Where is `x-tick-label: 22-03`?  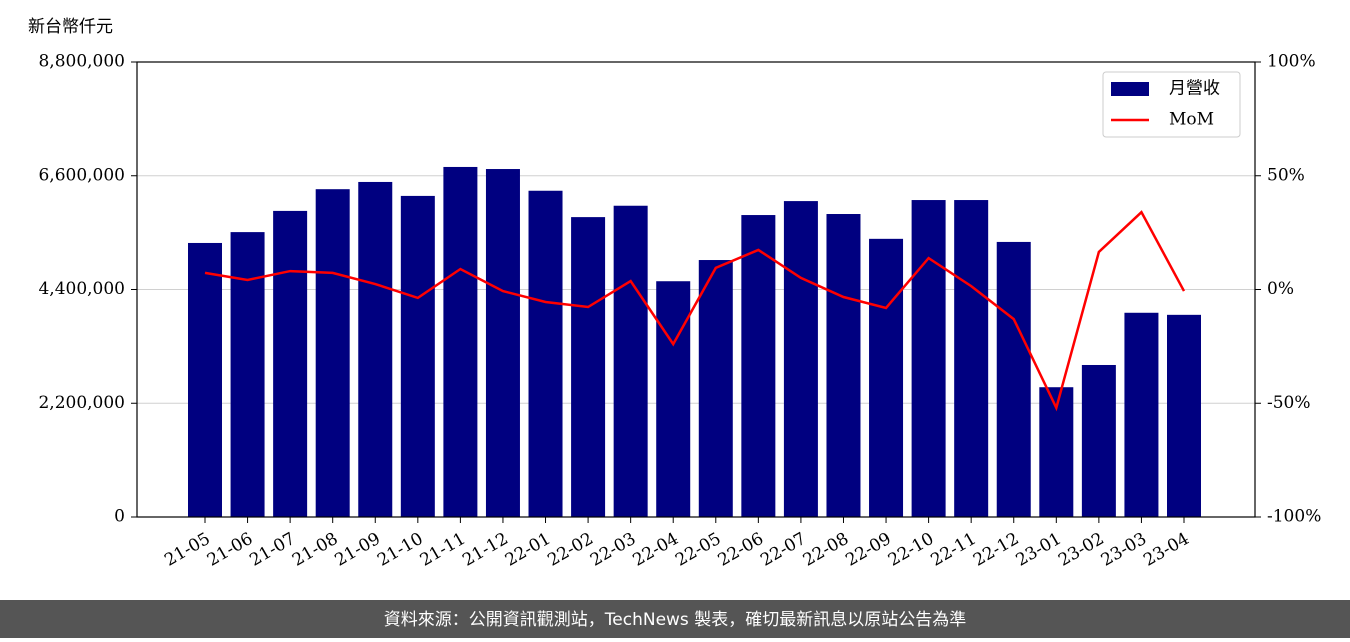
x-tick-label: 22-03 is located at coordinates (613, 550).